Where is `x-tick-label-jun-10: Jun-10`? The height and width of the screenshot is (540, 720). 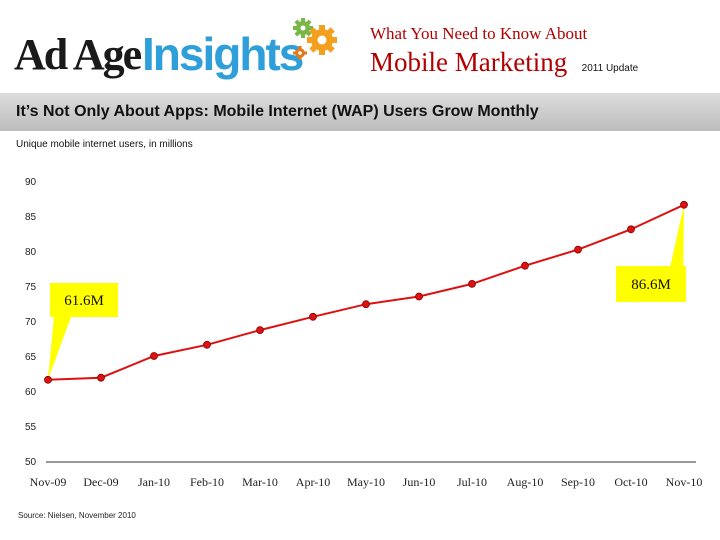 x-tick-label-jun-10: Jun-10 is located at coordinates (419, 482).